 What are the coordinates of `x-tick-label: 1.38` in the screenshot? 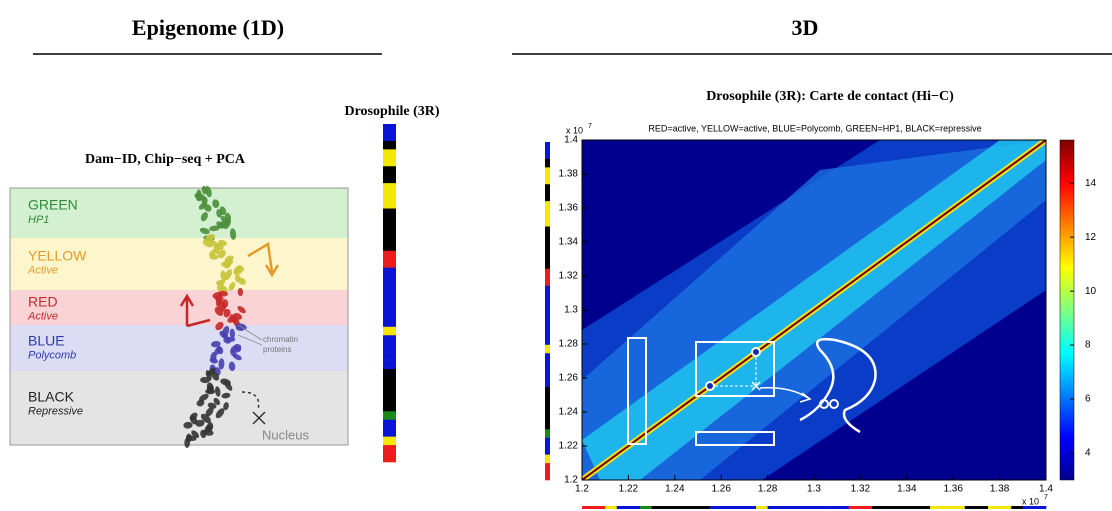 It's located at (1000, 489).